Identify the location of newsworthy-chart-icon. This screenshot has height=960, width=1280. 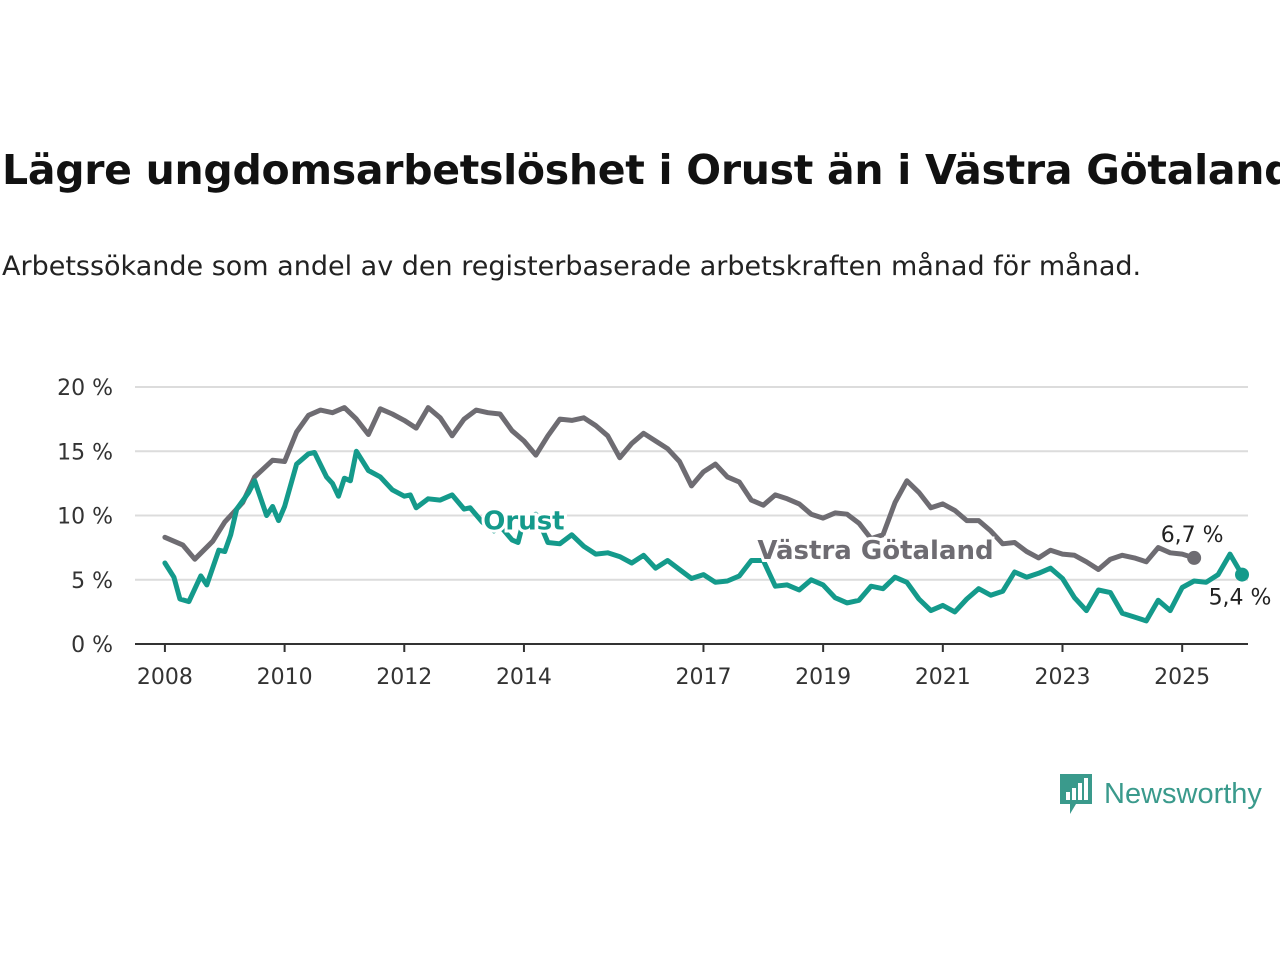
(1076, 794).